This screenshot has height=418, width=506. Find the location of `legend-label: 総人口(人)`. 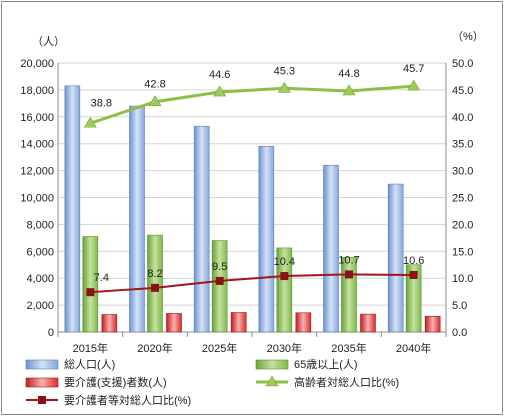

legend-label: 総人口(人) is located at coordinates (89, 364).